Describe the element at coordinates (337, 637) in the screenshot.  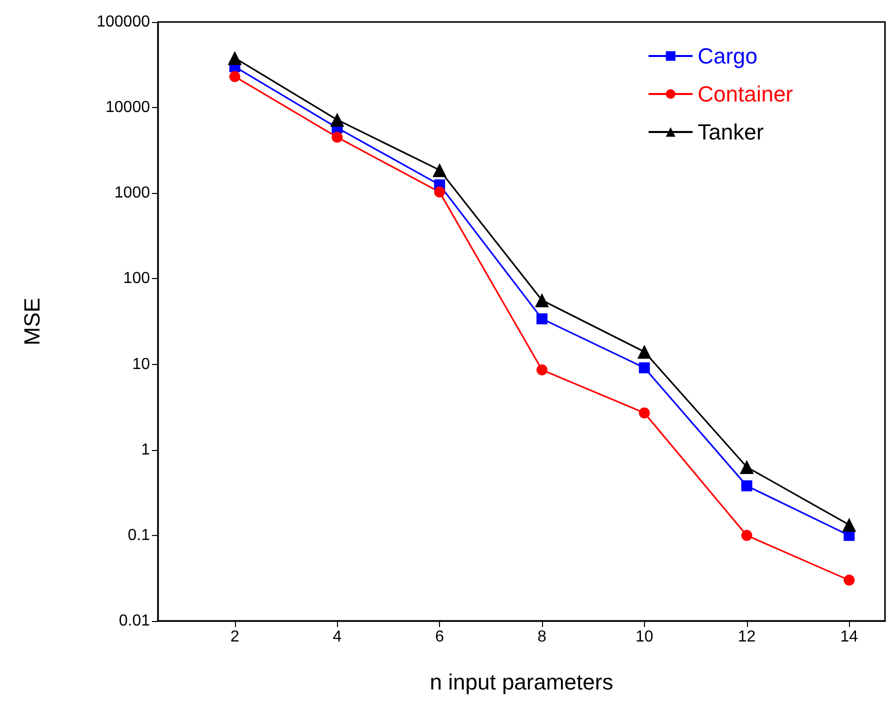
I see `x-tick-label: 4` at that location.